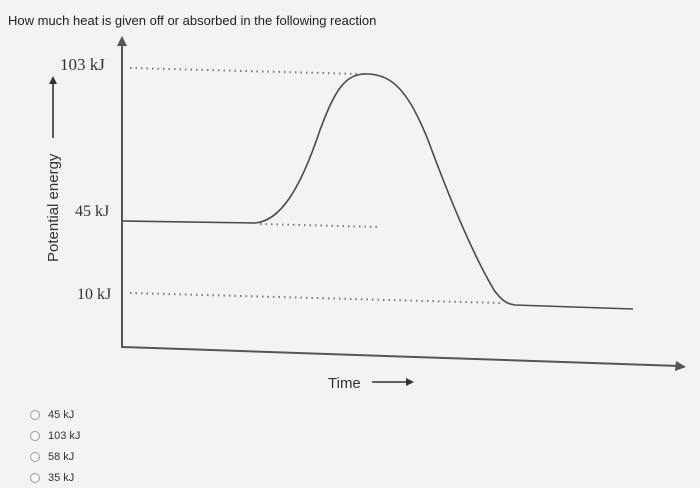  Describe the element at coordinates (61, 414) in the screenshot. I see `option-label: 45 kJ` at that location.